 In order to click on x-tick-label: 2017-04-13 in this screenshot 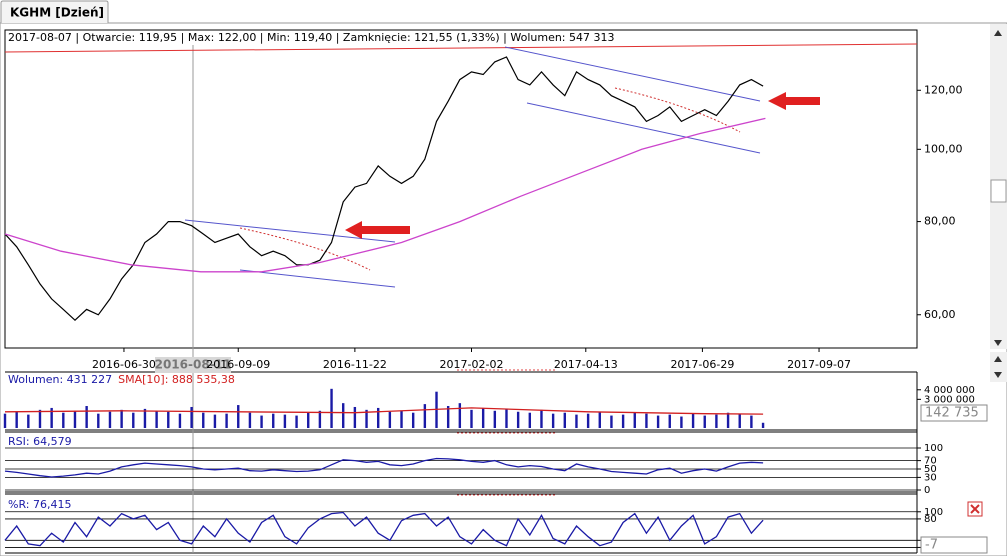, I will do `click(586, 364)`.